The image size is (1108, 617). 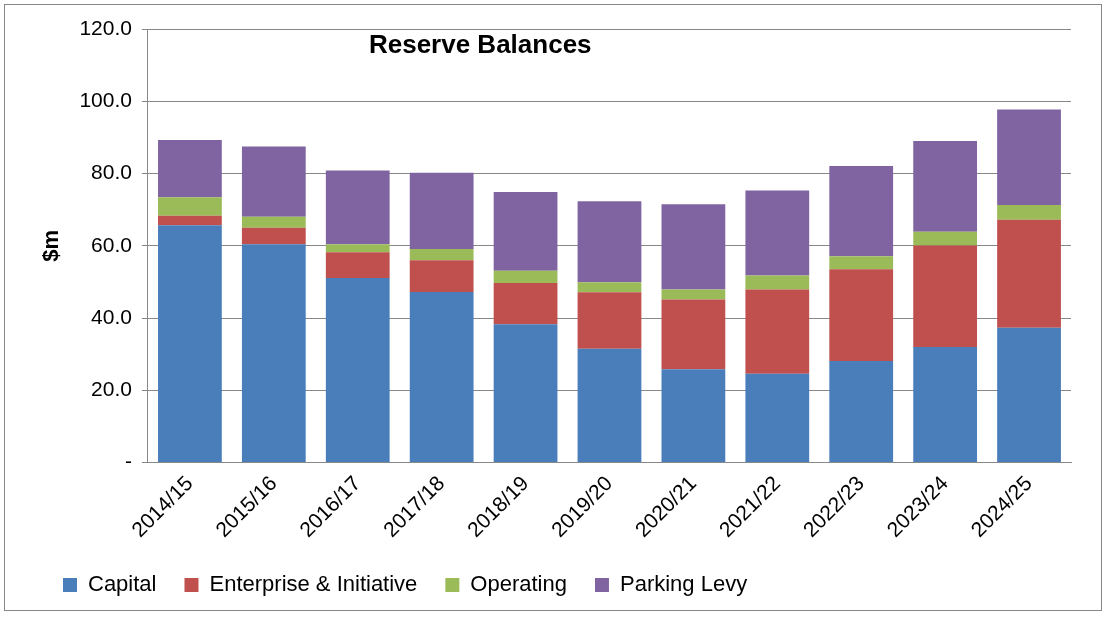 I want to click on y-tick-label: 60.0, so click(x=111, y=244).